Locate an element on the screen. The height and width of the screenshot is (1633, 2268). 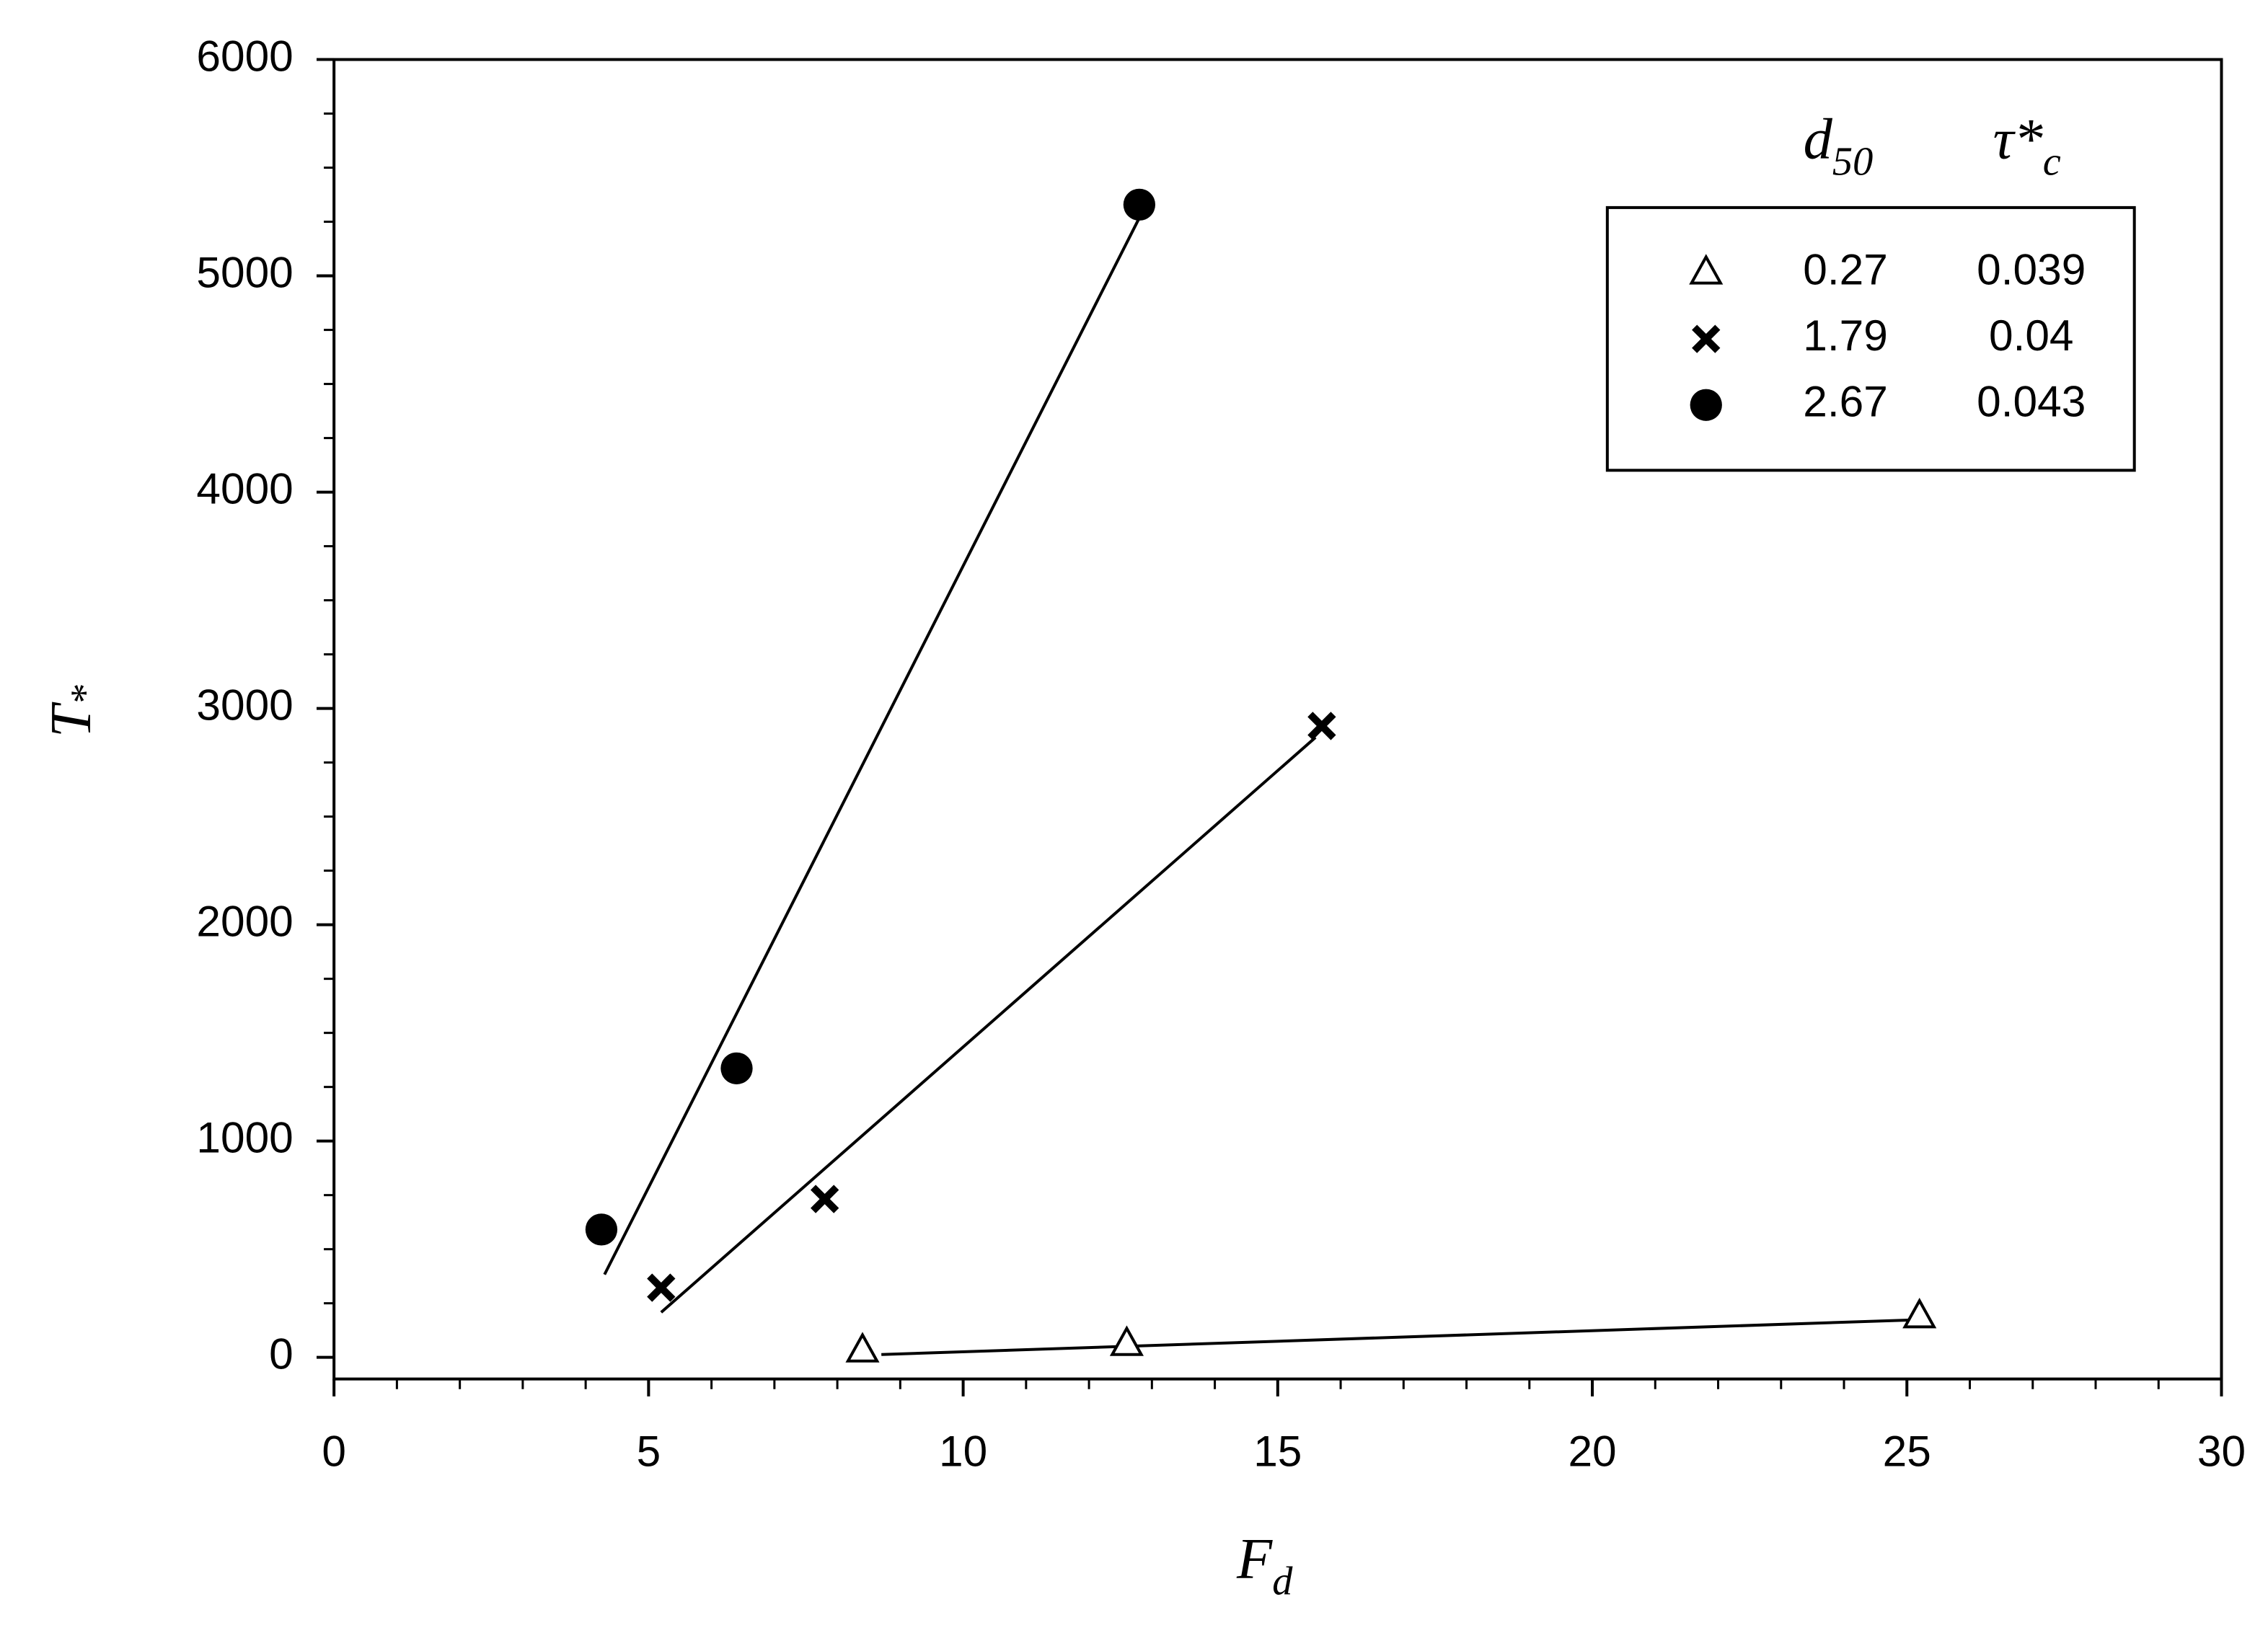
legend-header: τ*c is located at coordinates (2027, 146).